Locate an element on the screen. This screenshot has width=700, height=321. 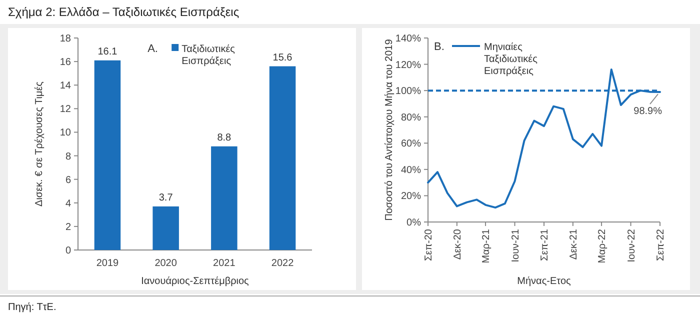
x-tick-label: 2020 is located at coordinates (166, 263).